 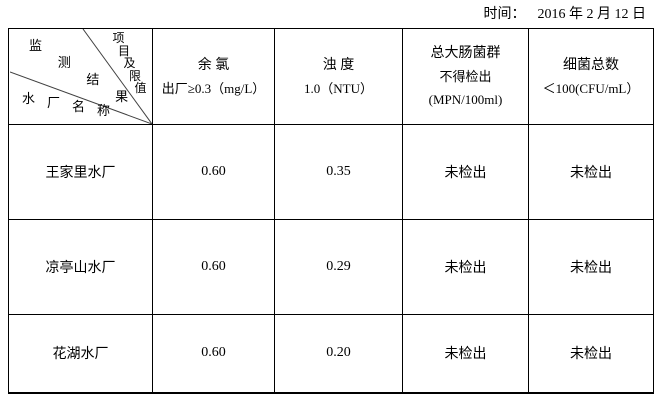 I want to click on time-value: 2016 年 2 月 12 日, so click(x=592, y=14).